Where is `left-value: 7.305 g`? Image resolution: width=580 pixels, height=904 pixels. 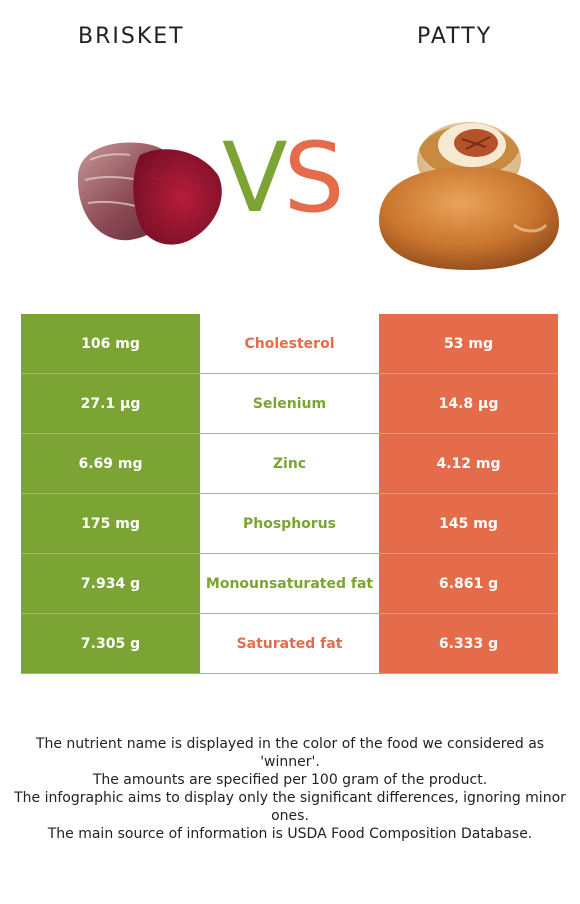 left-value: 7.305 g is located at coordinates (110, 643).